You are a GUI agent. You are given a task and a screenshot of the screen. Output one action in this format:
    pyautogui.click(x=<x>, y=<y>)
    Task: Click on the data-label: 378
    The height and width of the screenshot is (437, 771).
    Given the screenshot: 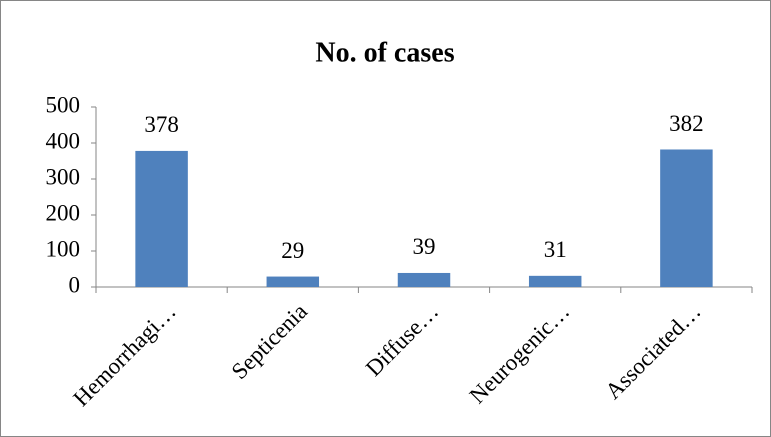 What is the action you would take?
    pyautogui.click(x=161, y=124)
    